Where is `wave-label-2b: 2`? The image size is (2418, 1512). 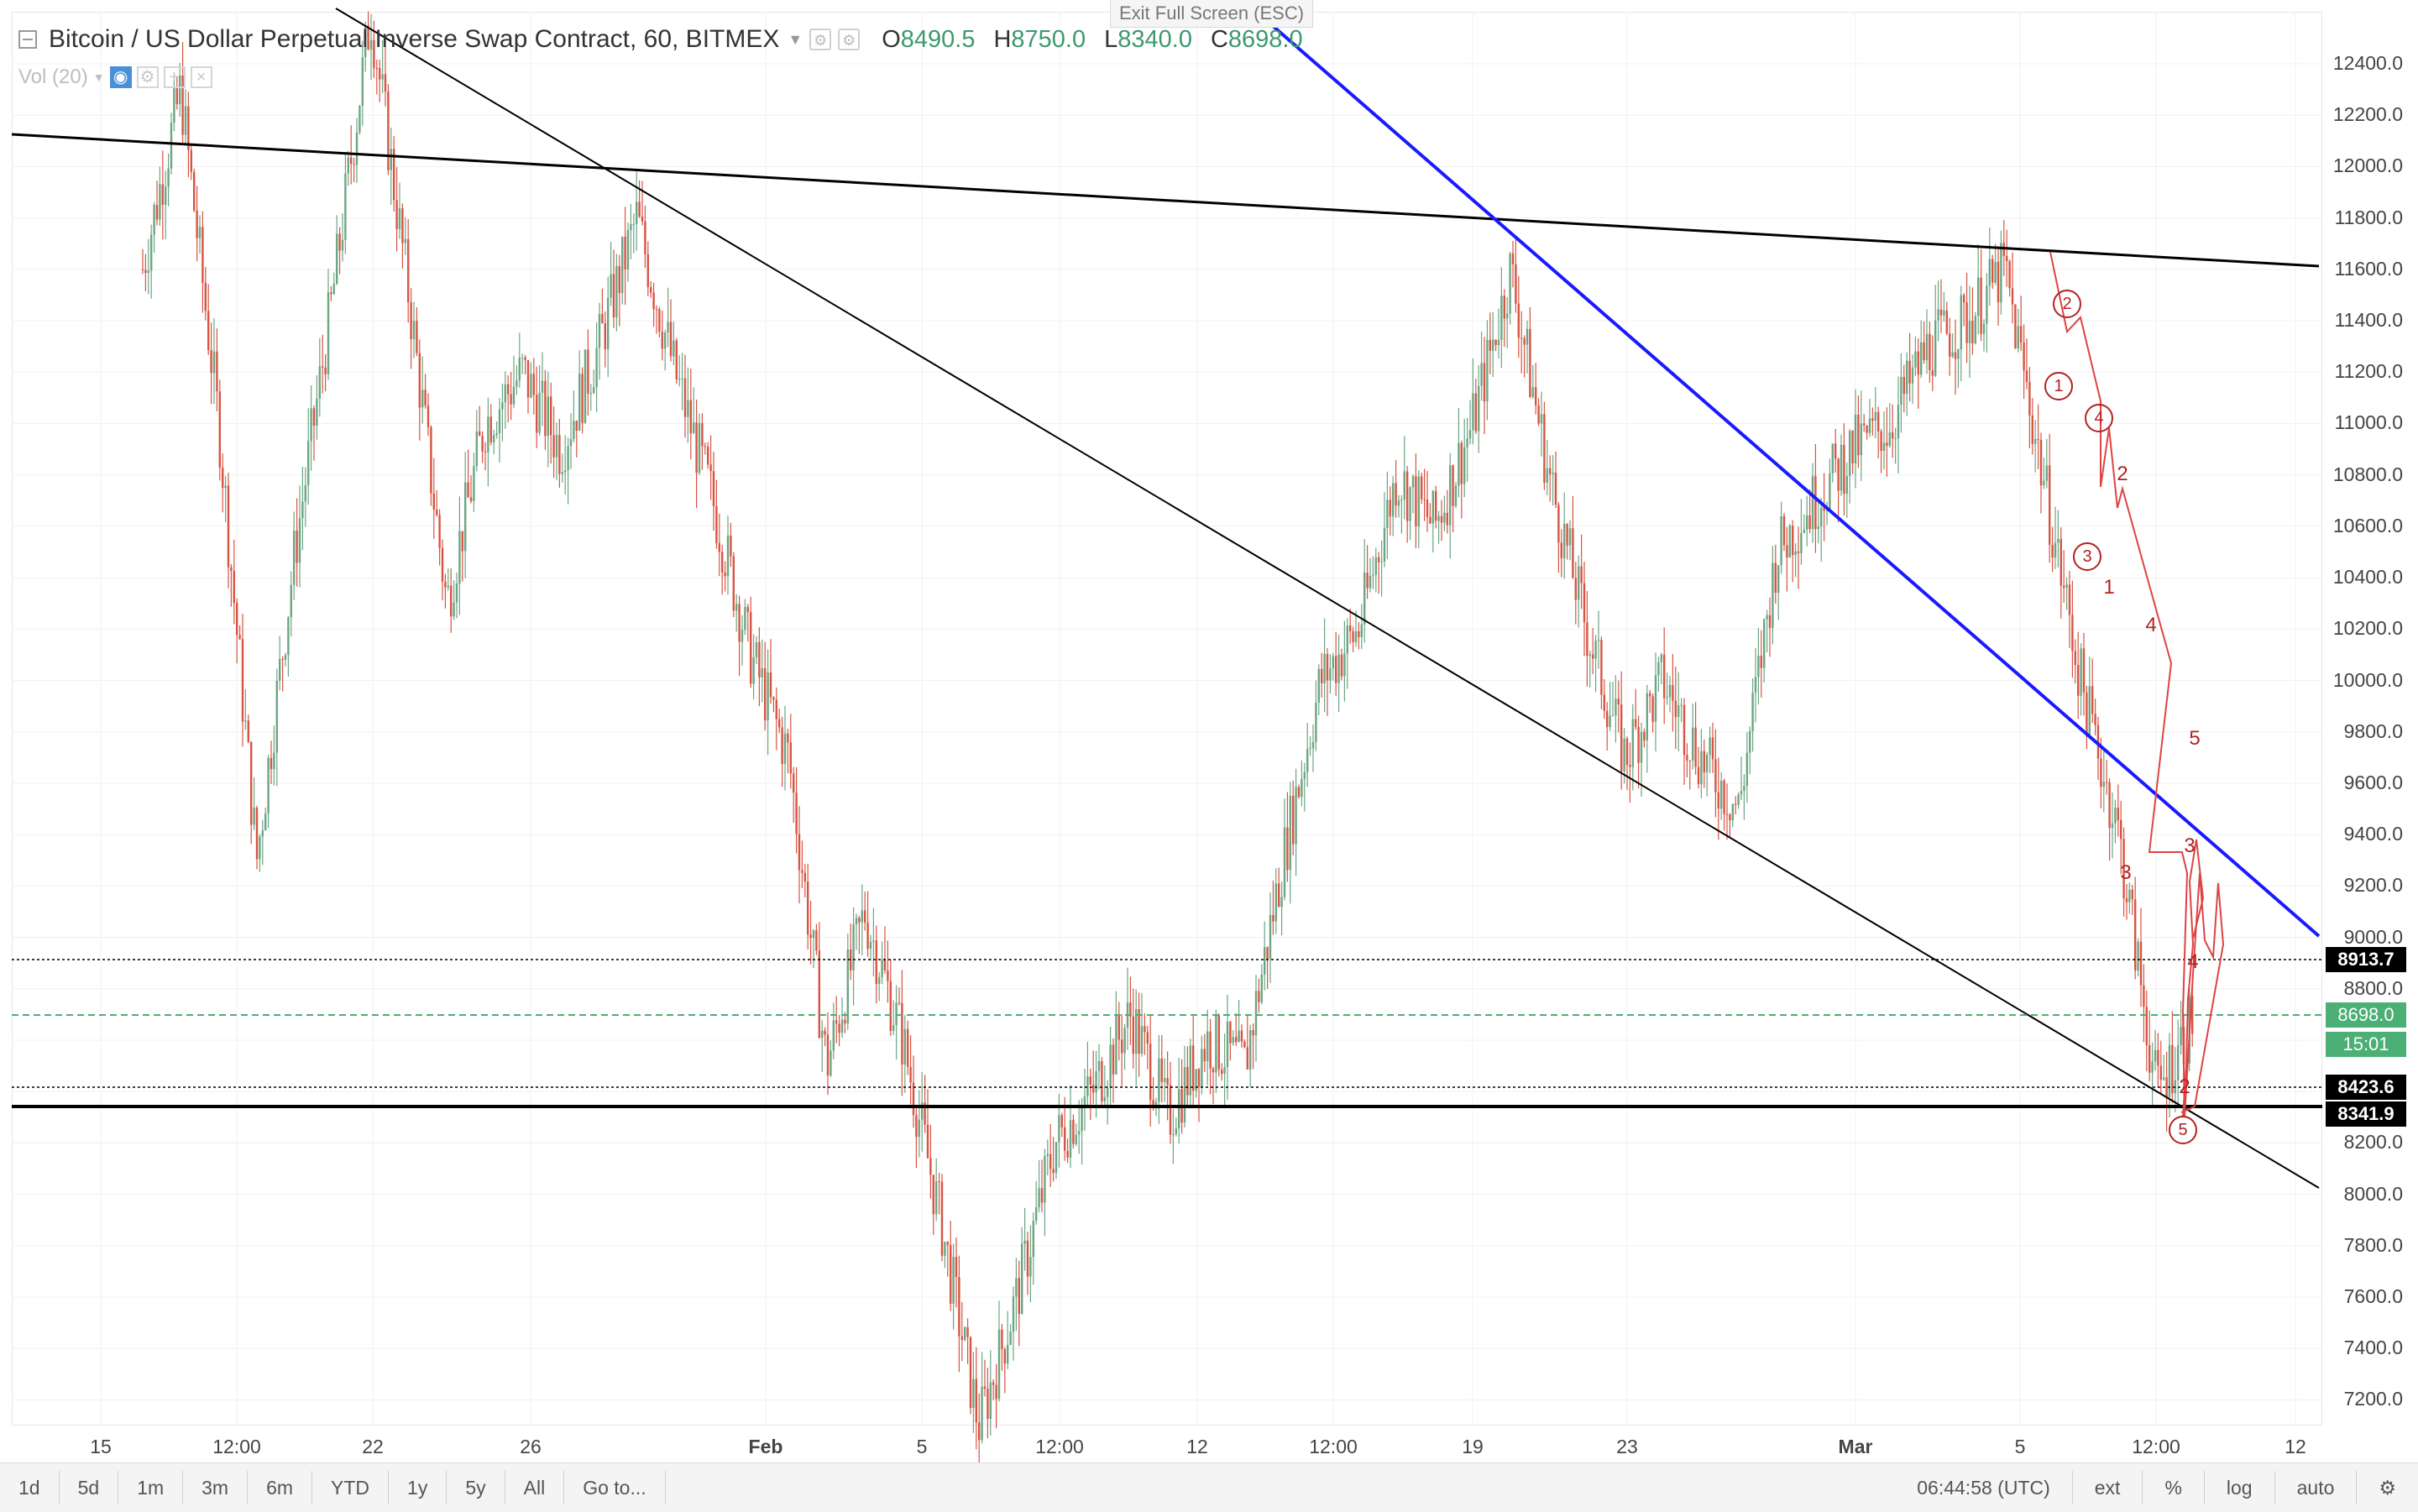
wave-label-2b: 2 is located at coordinates (2184, 1086).